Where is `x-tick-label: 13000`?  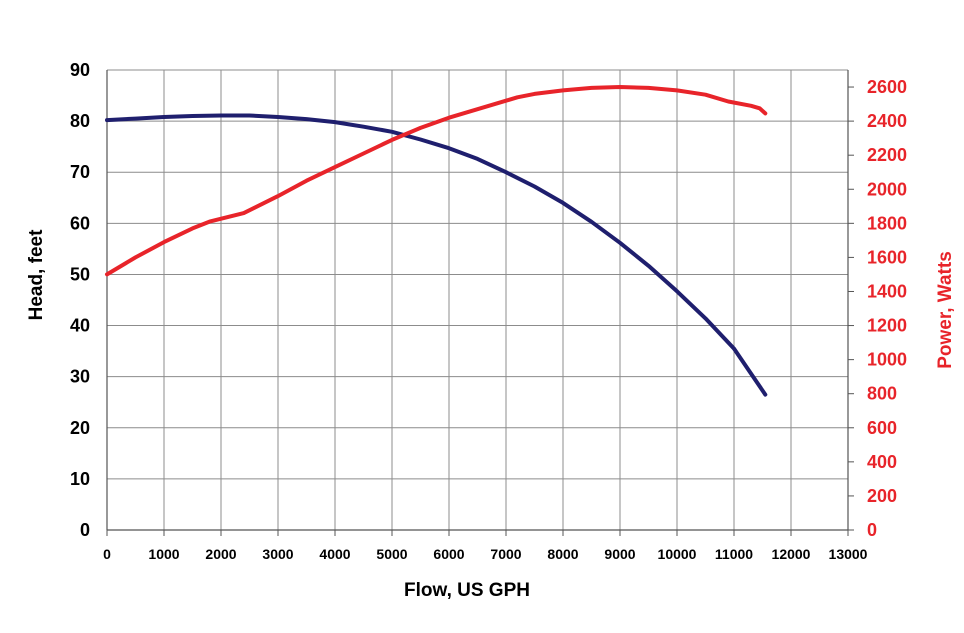
x-tick-label: 13000 is located at coordinates (848, 554).